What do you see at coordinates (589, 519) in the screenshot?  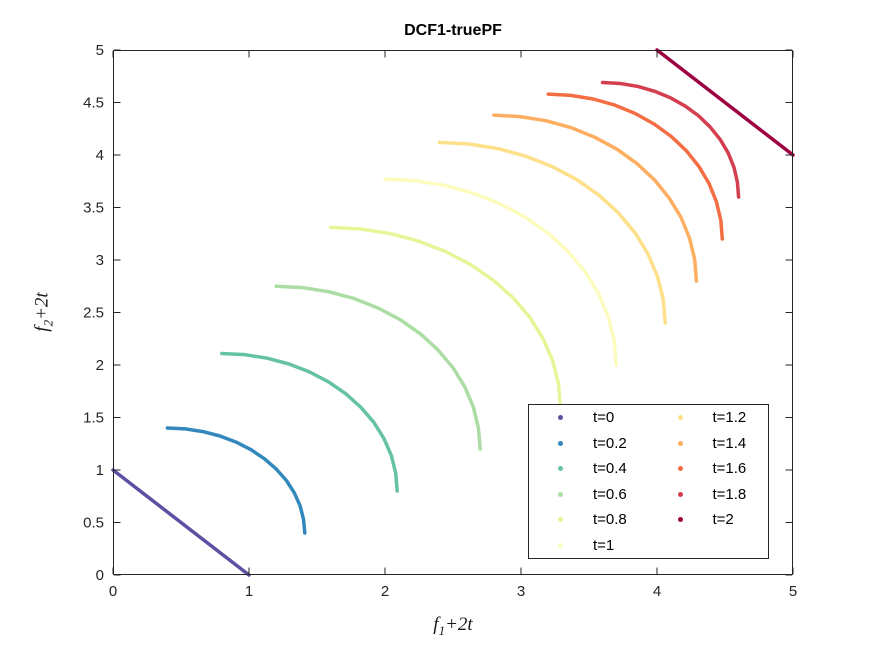 I see `legend-item-t=0.8: t=0.8` at bounding box center [589, 519].